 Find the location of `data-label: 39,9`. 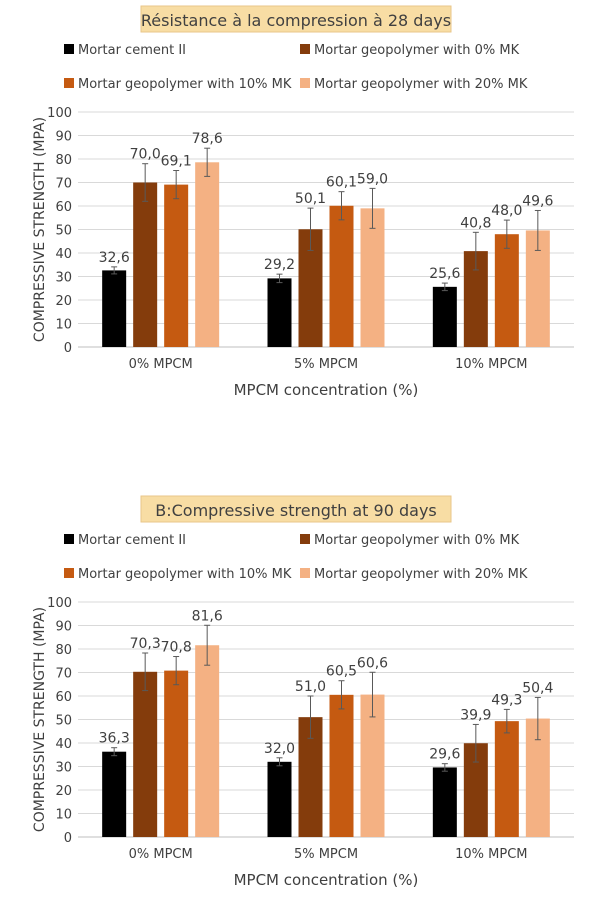

data-label: 39,9 is located at coordinates (475, 715).